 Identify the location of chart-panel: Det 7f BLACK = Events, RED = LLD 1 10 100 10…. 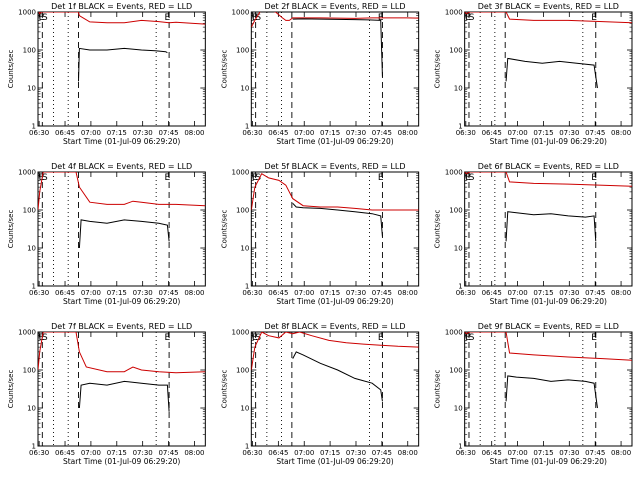
(106, 394).